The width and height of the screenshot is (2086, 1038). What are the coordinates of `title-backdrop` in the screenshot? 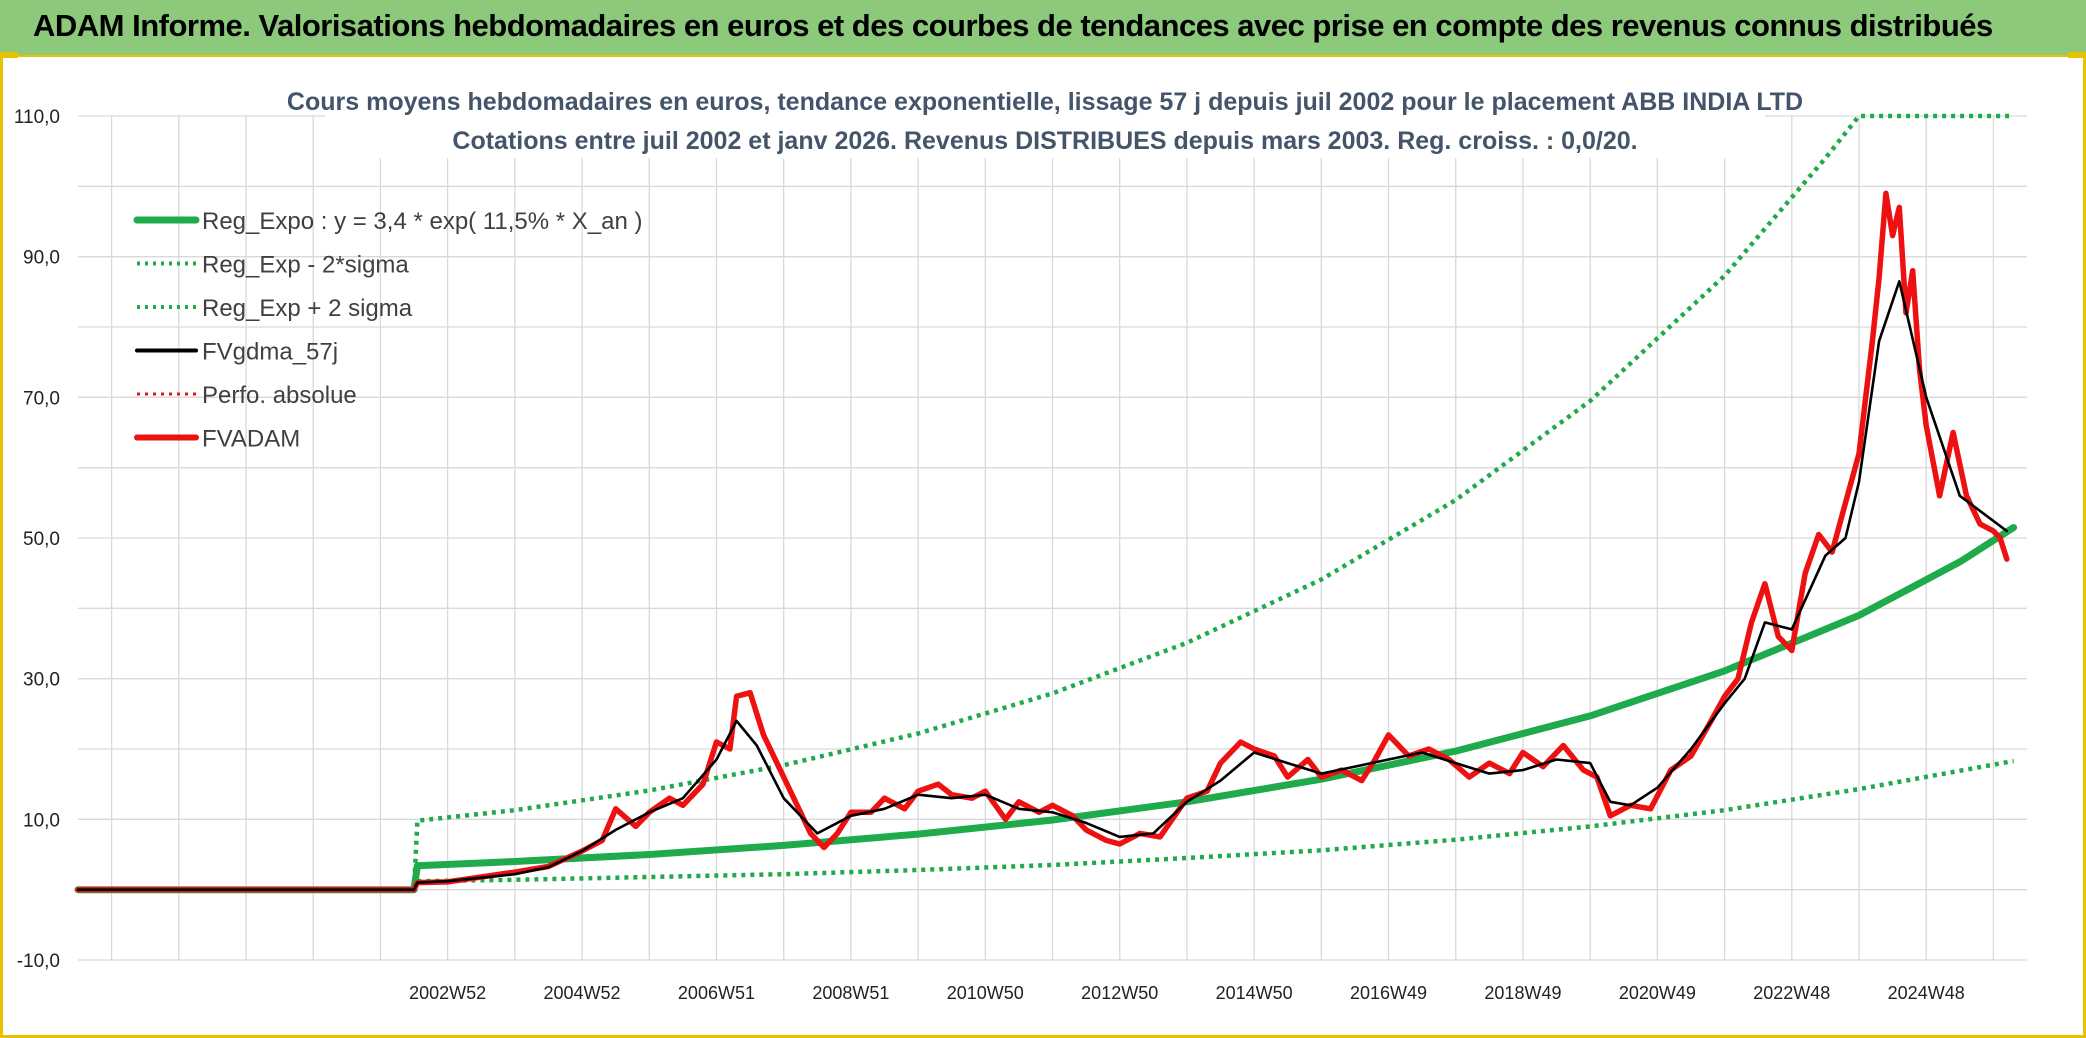 It's located at (1045, 121).